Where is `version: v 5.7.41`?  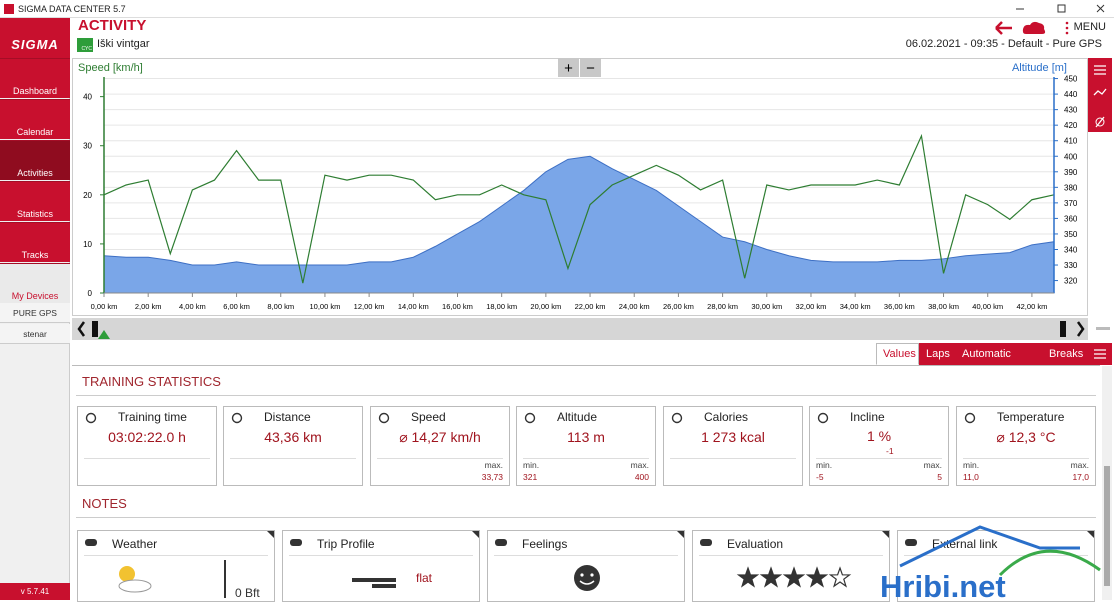
version: v 5.7.41 is located at coordinates (35, 591).